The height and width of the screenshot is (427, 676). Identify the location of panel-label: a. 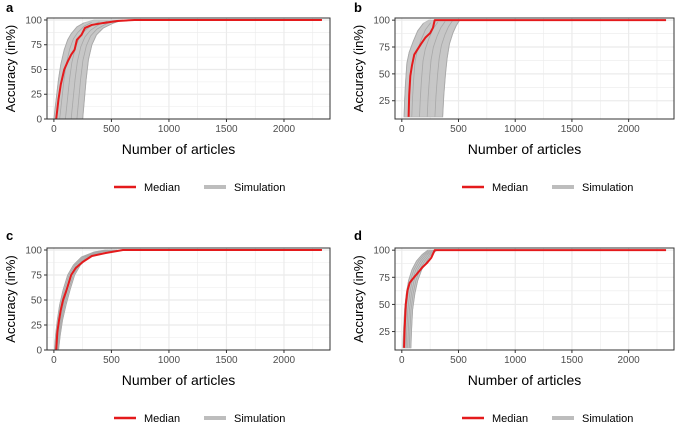
(10, 7).